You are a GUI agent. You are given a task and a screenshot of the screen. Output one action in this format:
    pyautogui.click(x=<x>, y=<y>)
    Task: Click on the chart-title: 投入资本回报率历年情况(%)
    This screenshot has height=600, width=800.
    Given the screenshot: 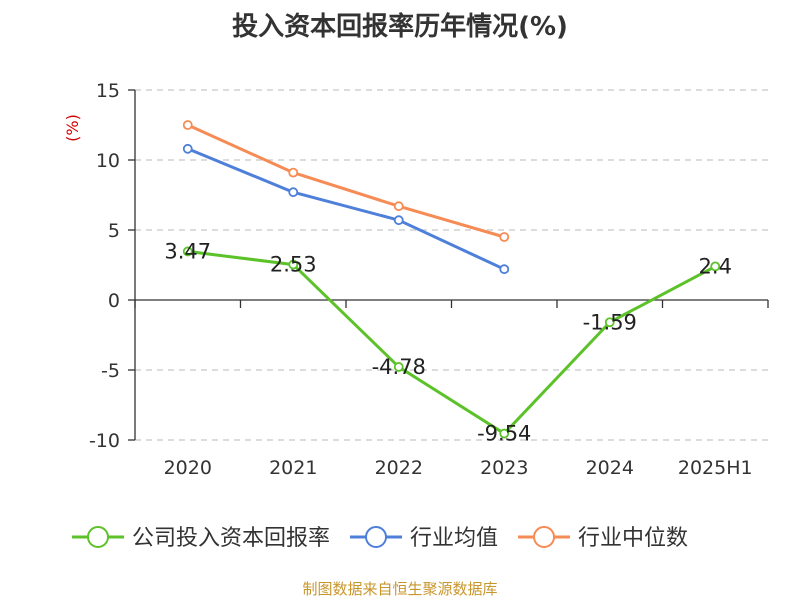 What is the action you would take?
    pyautogui.click(x=400, y=27)
    